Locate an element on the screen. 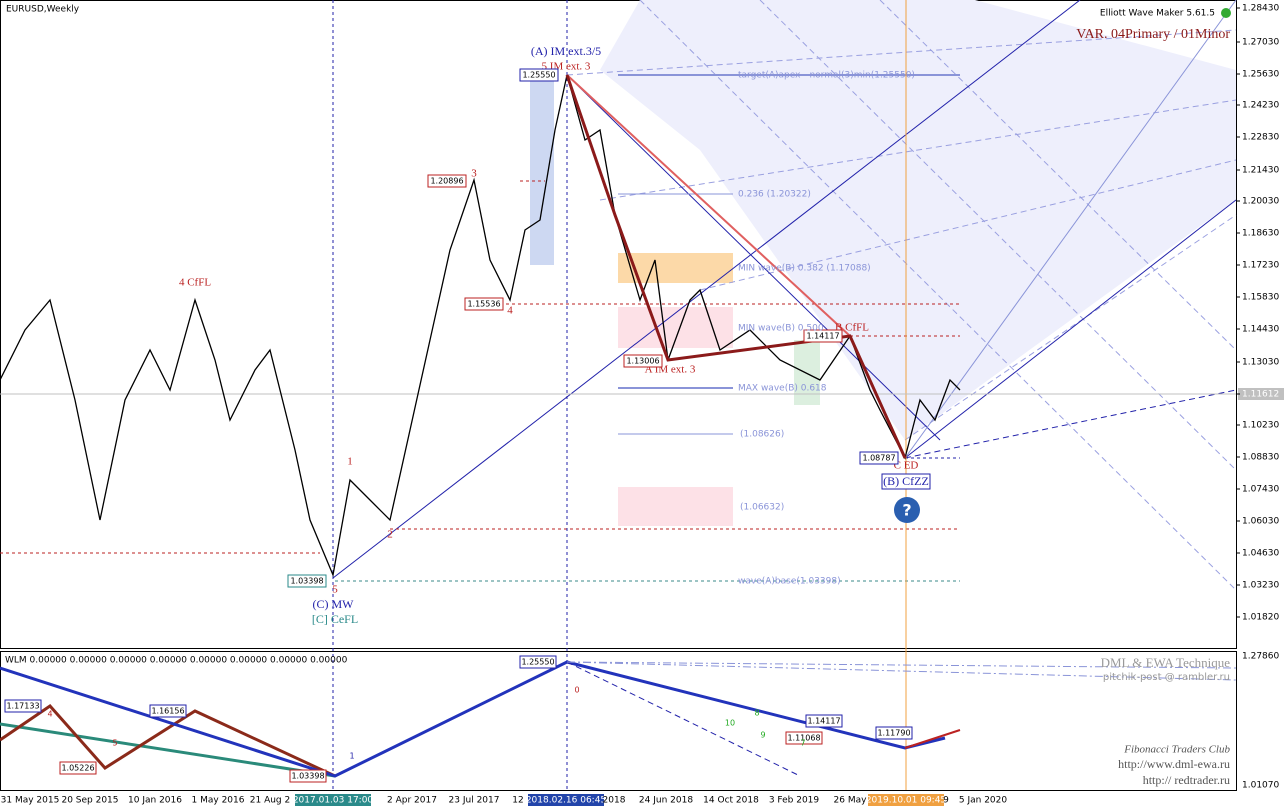 This screenshot has width=1288, height=810. price-label: 1.11612 is located at coordinates (1260, 395).